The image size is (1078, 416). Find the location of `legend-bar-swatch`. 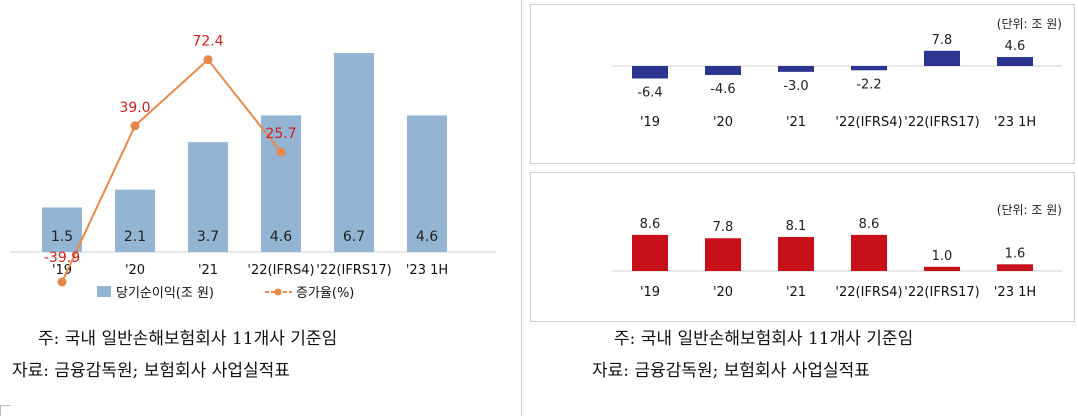

legend-bar-swatch is located at coordinates (104, 291).